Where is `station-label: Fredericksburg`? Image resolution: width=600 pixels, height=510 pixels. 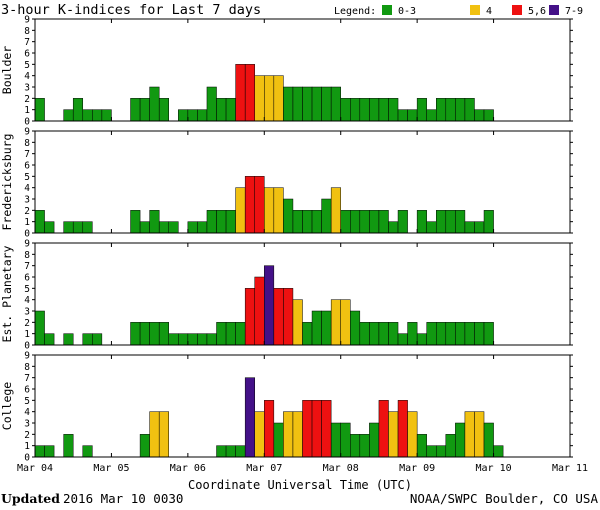 station-label: Fredericksburg is located at coordinates (7, 182).